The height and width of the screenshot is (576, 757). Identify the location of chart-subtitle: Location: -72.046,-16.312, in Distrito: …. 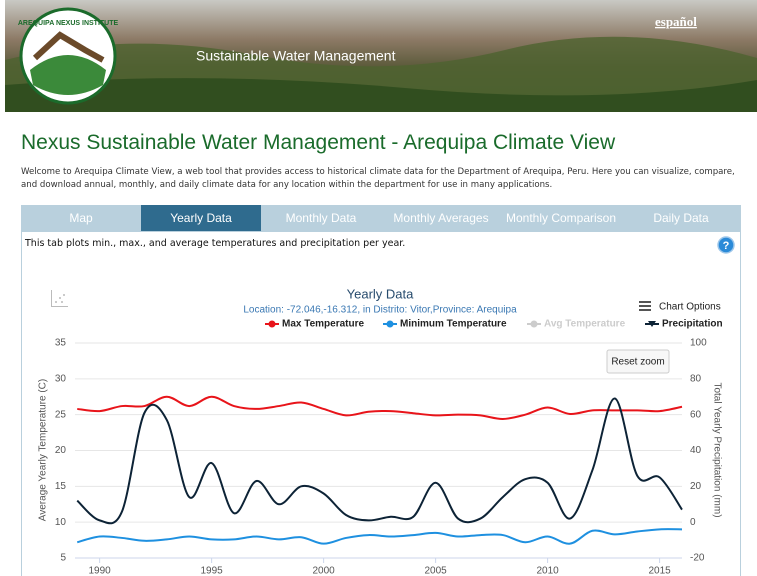
(380, 310).